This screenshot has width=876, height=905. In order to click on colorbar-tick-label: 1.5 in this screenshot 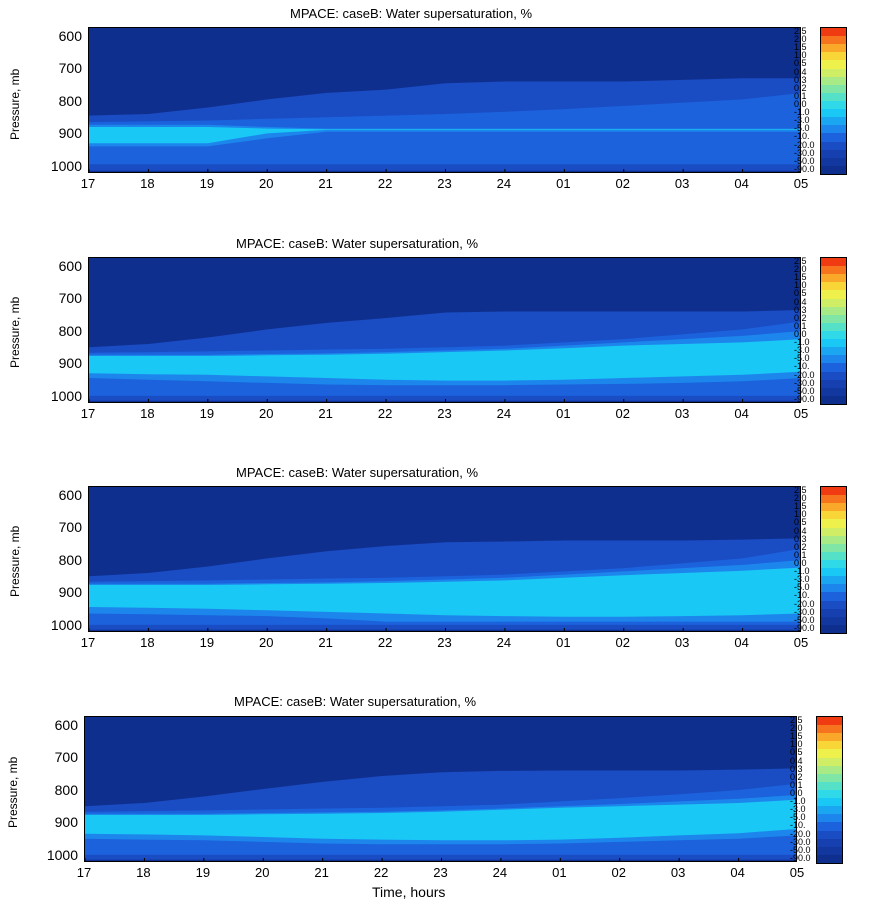, I will do `click(800, 506)`.